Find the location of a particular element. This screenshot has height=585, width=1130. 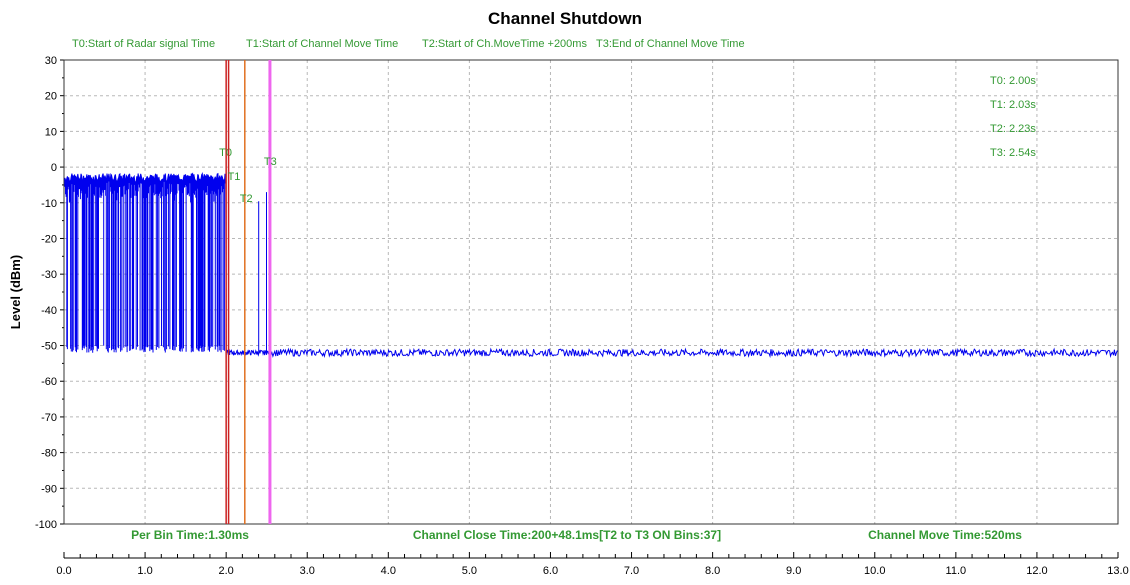

marker-values: T0: 2.00s T1: 2.03s T2: 2.23s T3: 2.54s is located at coordinates (1013, 117).